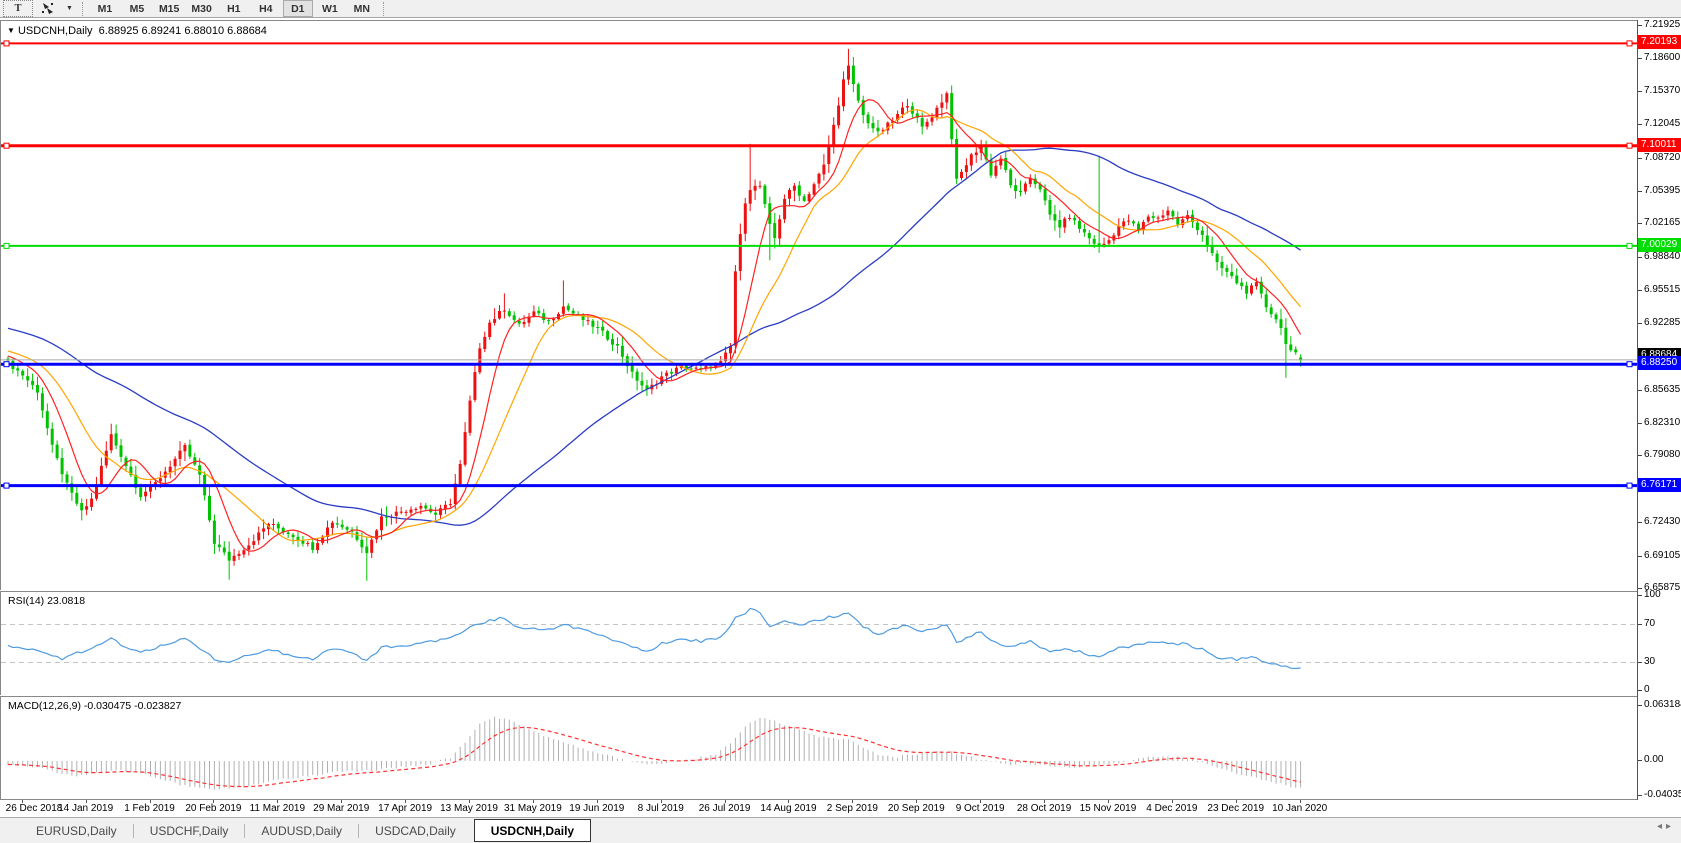  What do you see at coordinates (1662, 587) in the screenshot?
I see `price-tick-label: 6.65875` at bounding box center [1662, 587].